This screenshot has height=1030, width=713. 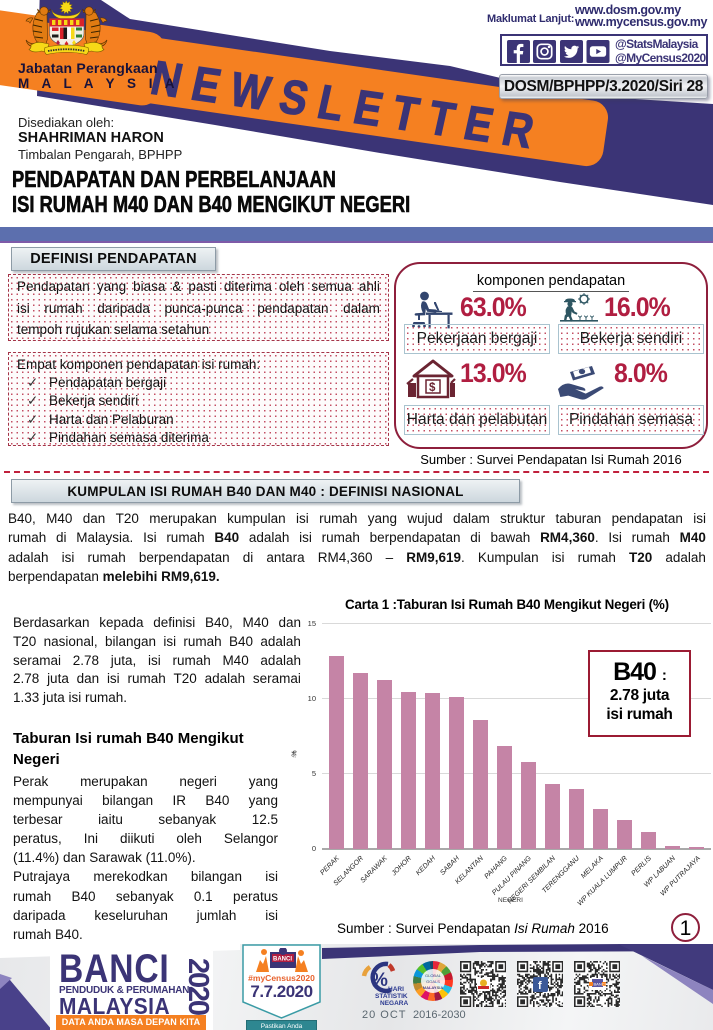 What do you see at coordinates (396, 989) in the screenshot?
I see `svg-text: HARI` at bounding box center [396, 989].